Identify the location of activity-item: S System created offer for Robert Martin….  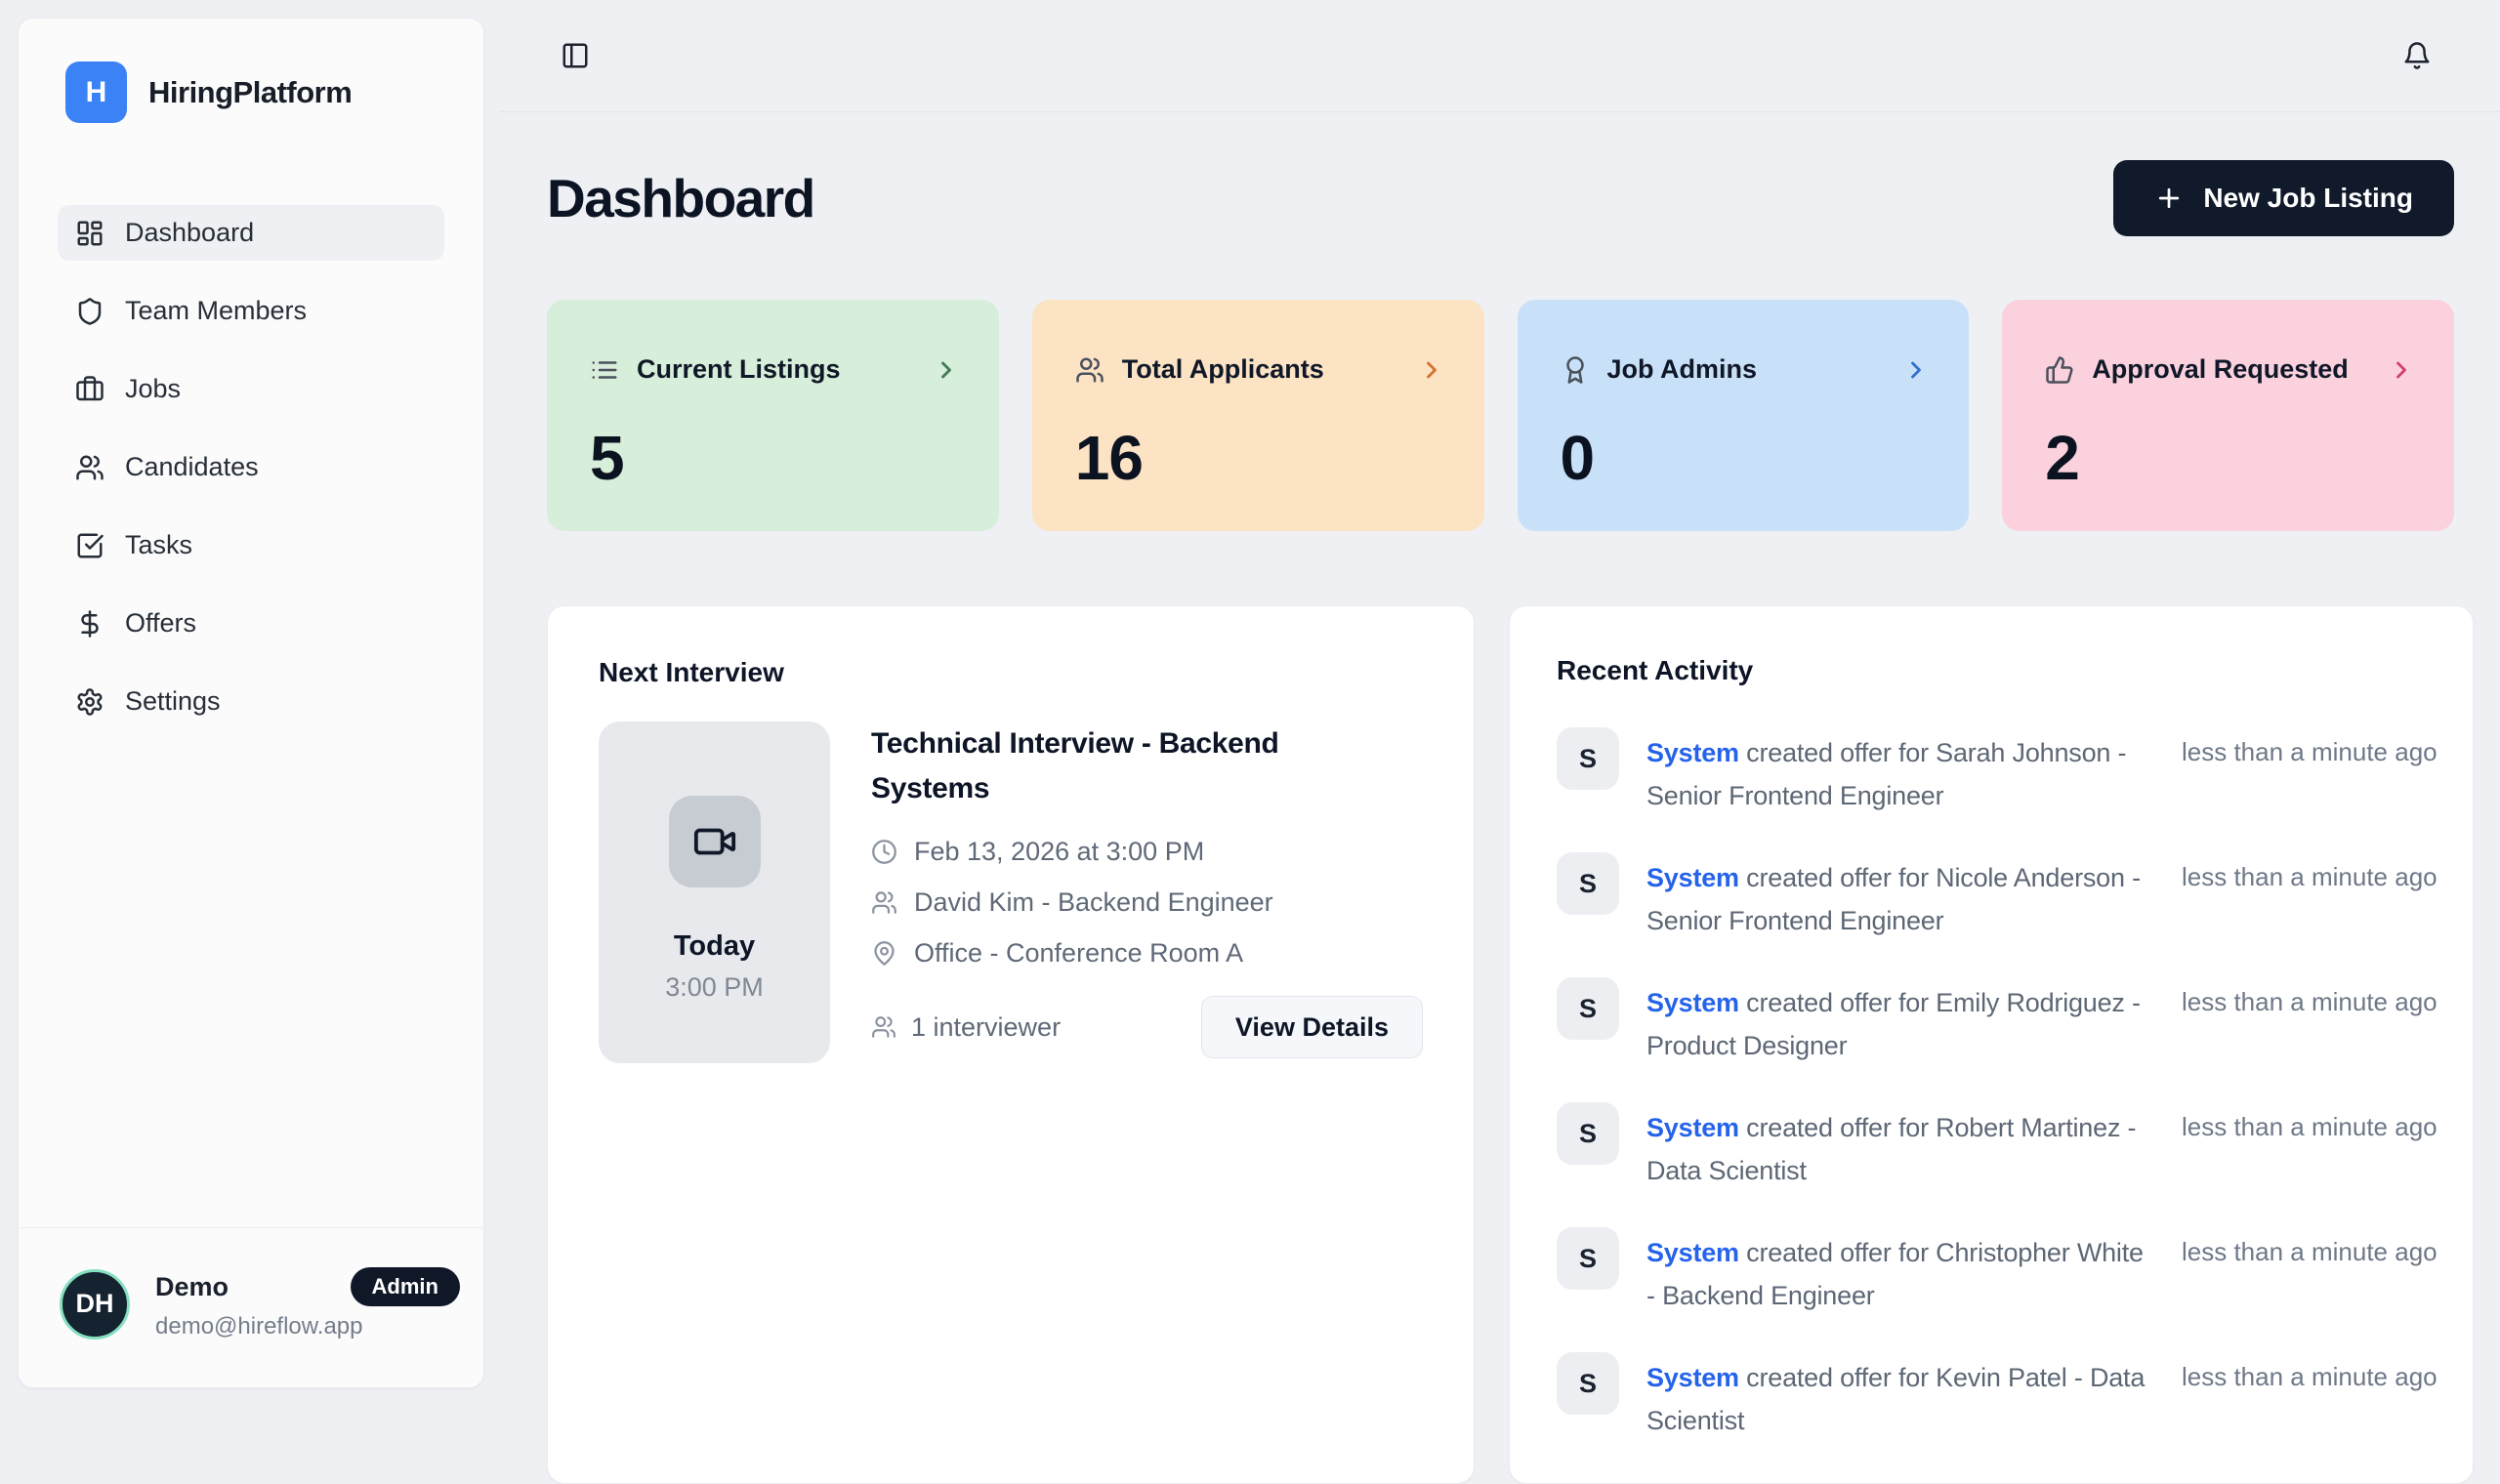
(1997, 1147).